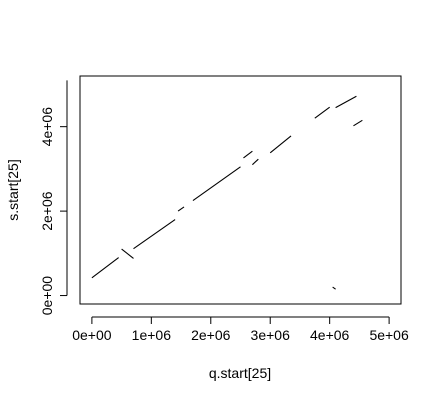 Image resolution: width=442 pixels, height=402 pixels. I want to click on y-axis-label: s.start[25], so click(13, 189).